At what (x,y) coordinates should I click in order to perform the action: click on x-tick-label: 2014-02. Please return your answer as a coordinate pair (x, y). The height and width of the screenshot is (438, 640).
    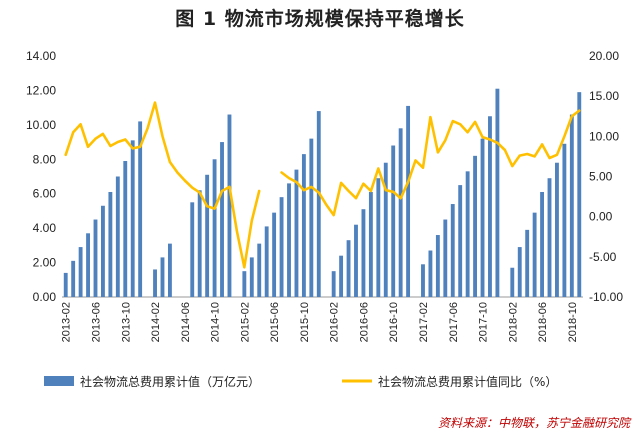
    Looking at the image, I should click on (156, 322).